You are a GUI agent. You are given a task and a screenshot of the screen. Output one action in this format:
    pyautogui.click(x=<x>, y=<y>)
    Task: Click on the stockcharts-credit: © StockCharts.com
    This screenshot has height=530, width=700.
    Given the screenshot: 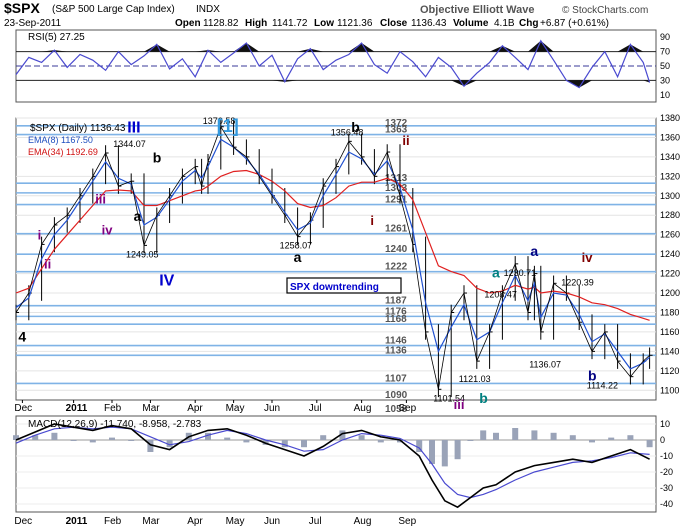 What is the action you would take?
    pyautogui.click(x=605, y=10)
    